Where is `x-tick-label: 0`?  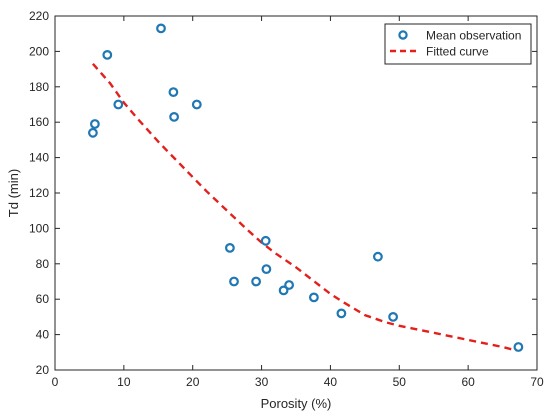
x-tick-label: 0 is located at coordinates (55, 382).